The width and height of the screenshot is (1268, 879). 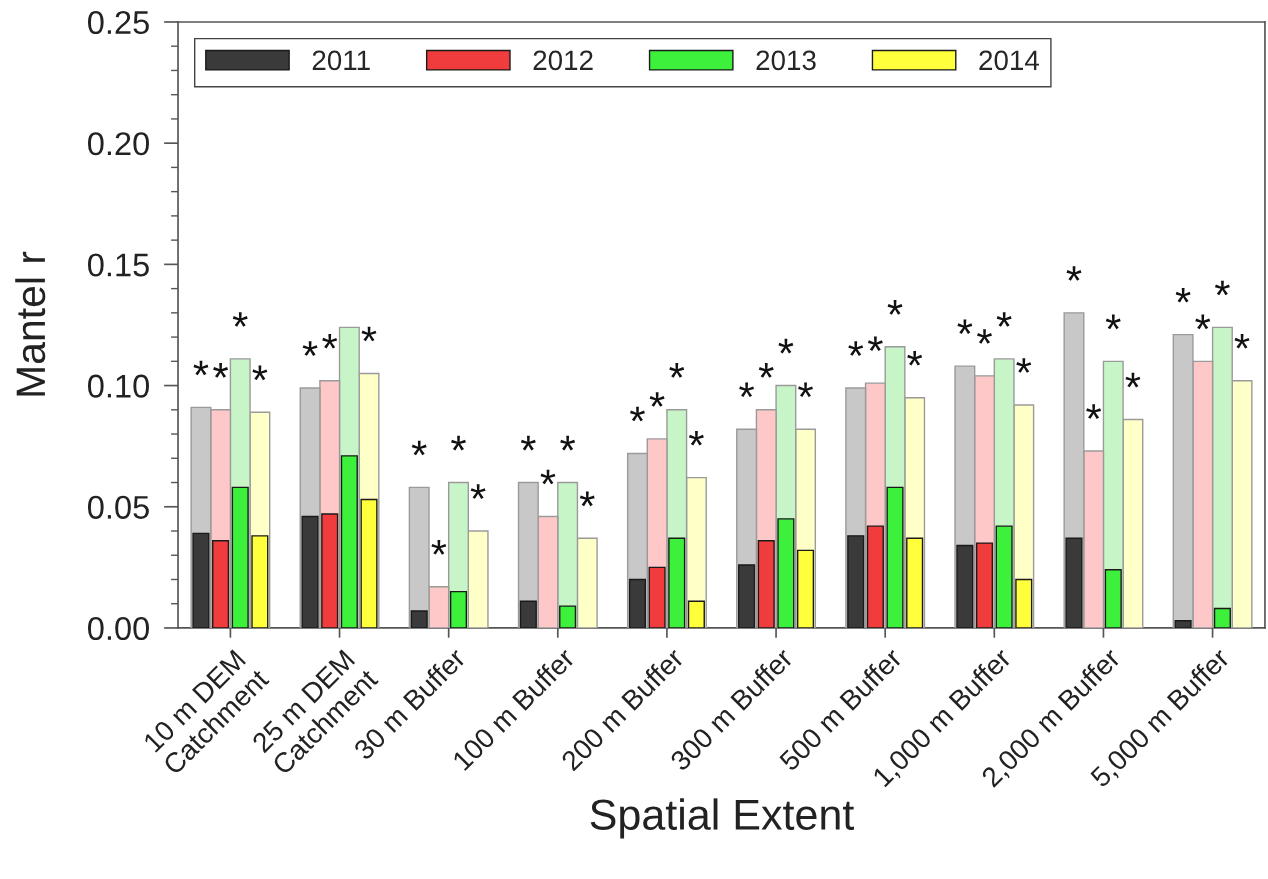 I want to click on x-axis-title: Spatial Extent, so click(x=722, y=818).